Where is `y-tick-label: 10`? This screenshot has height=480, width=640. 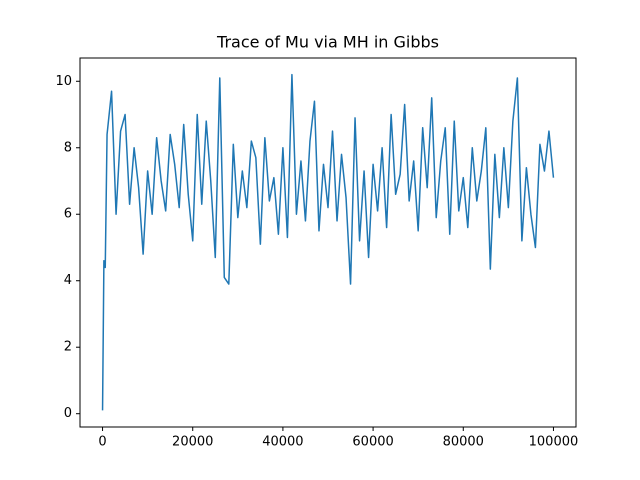
y-tick-label: 10 is located at coordinates (63, 81).